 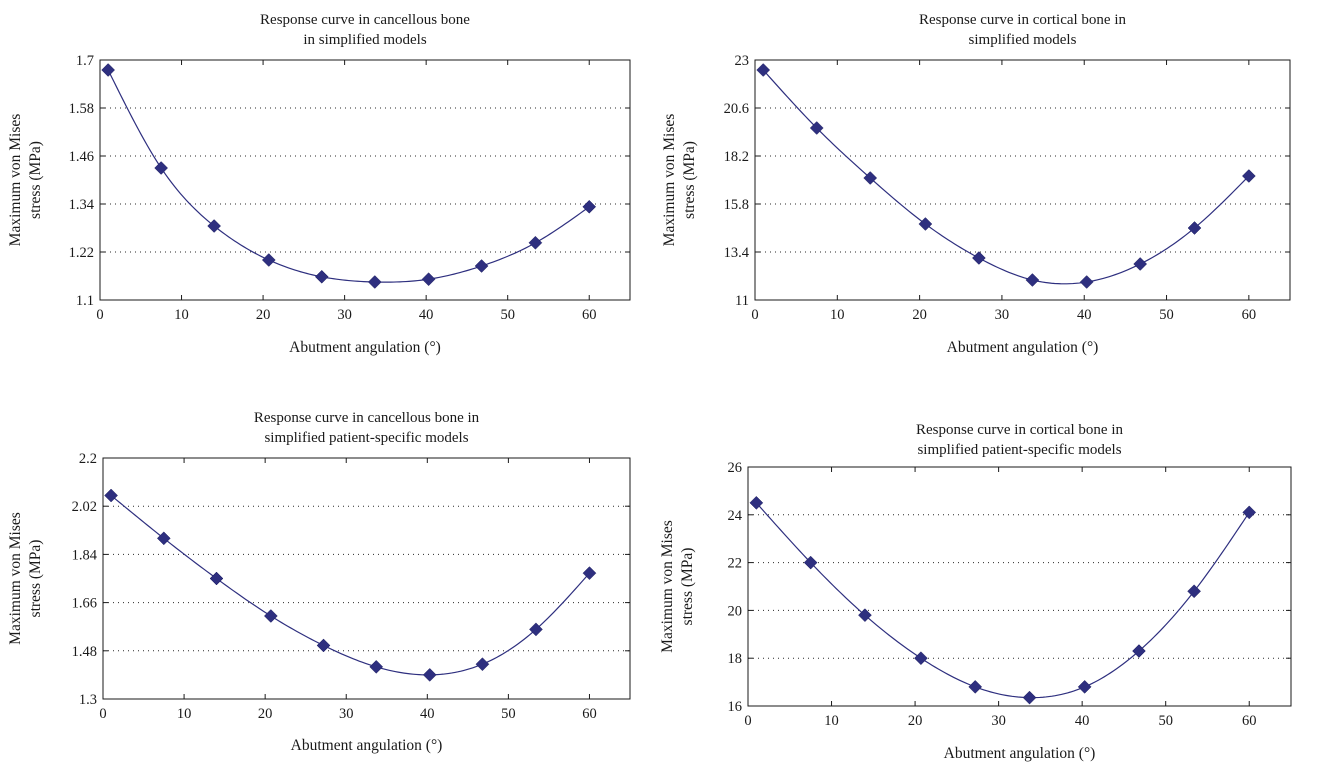 What do you see at coordinates (735, 468) in the screenshot?
I see `y-tick-label: 26` at bounding box center [735, 468].